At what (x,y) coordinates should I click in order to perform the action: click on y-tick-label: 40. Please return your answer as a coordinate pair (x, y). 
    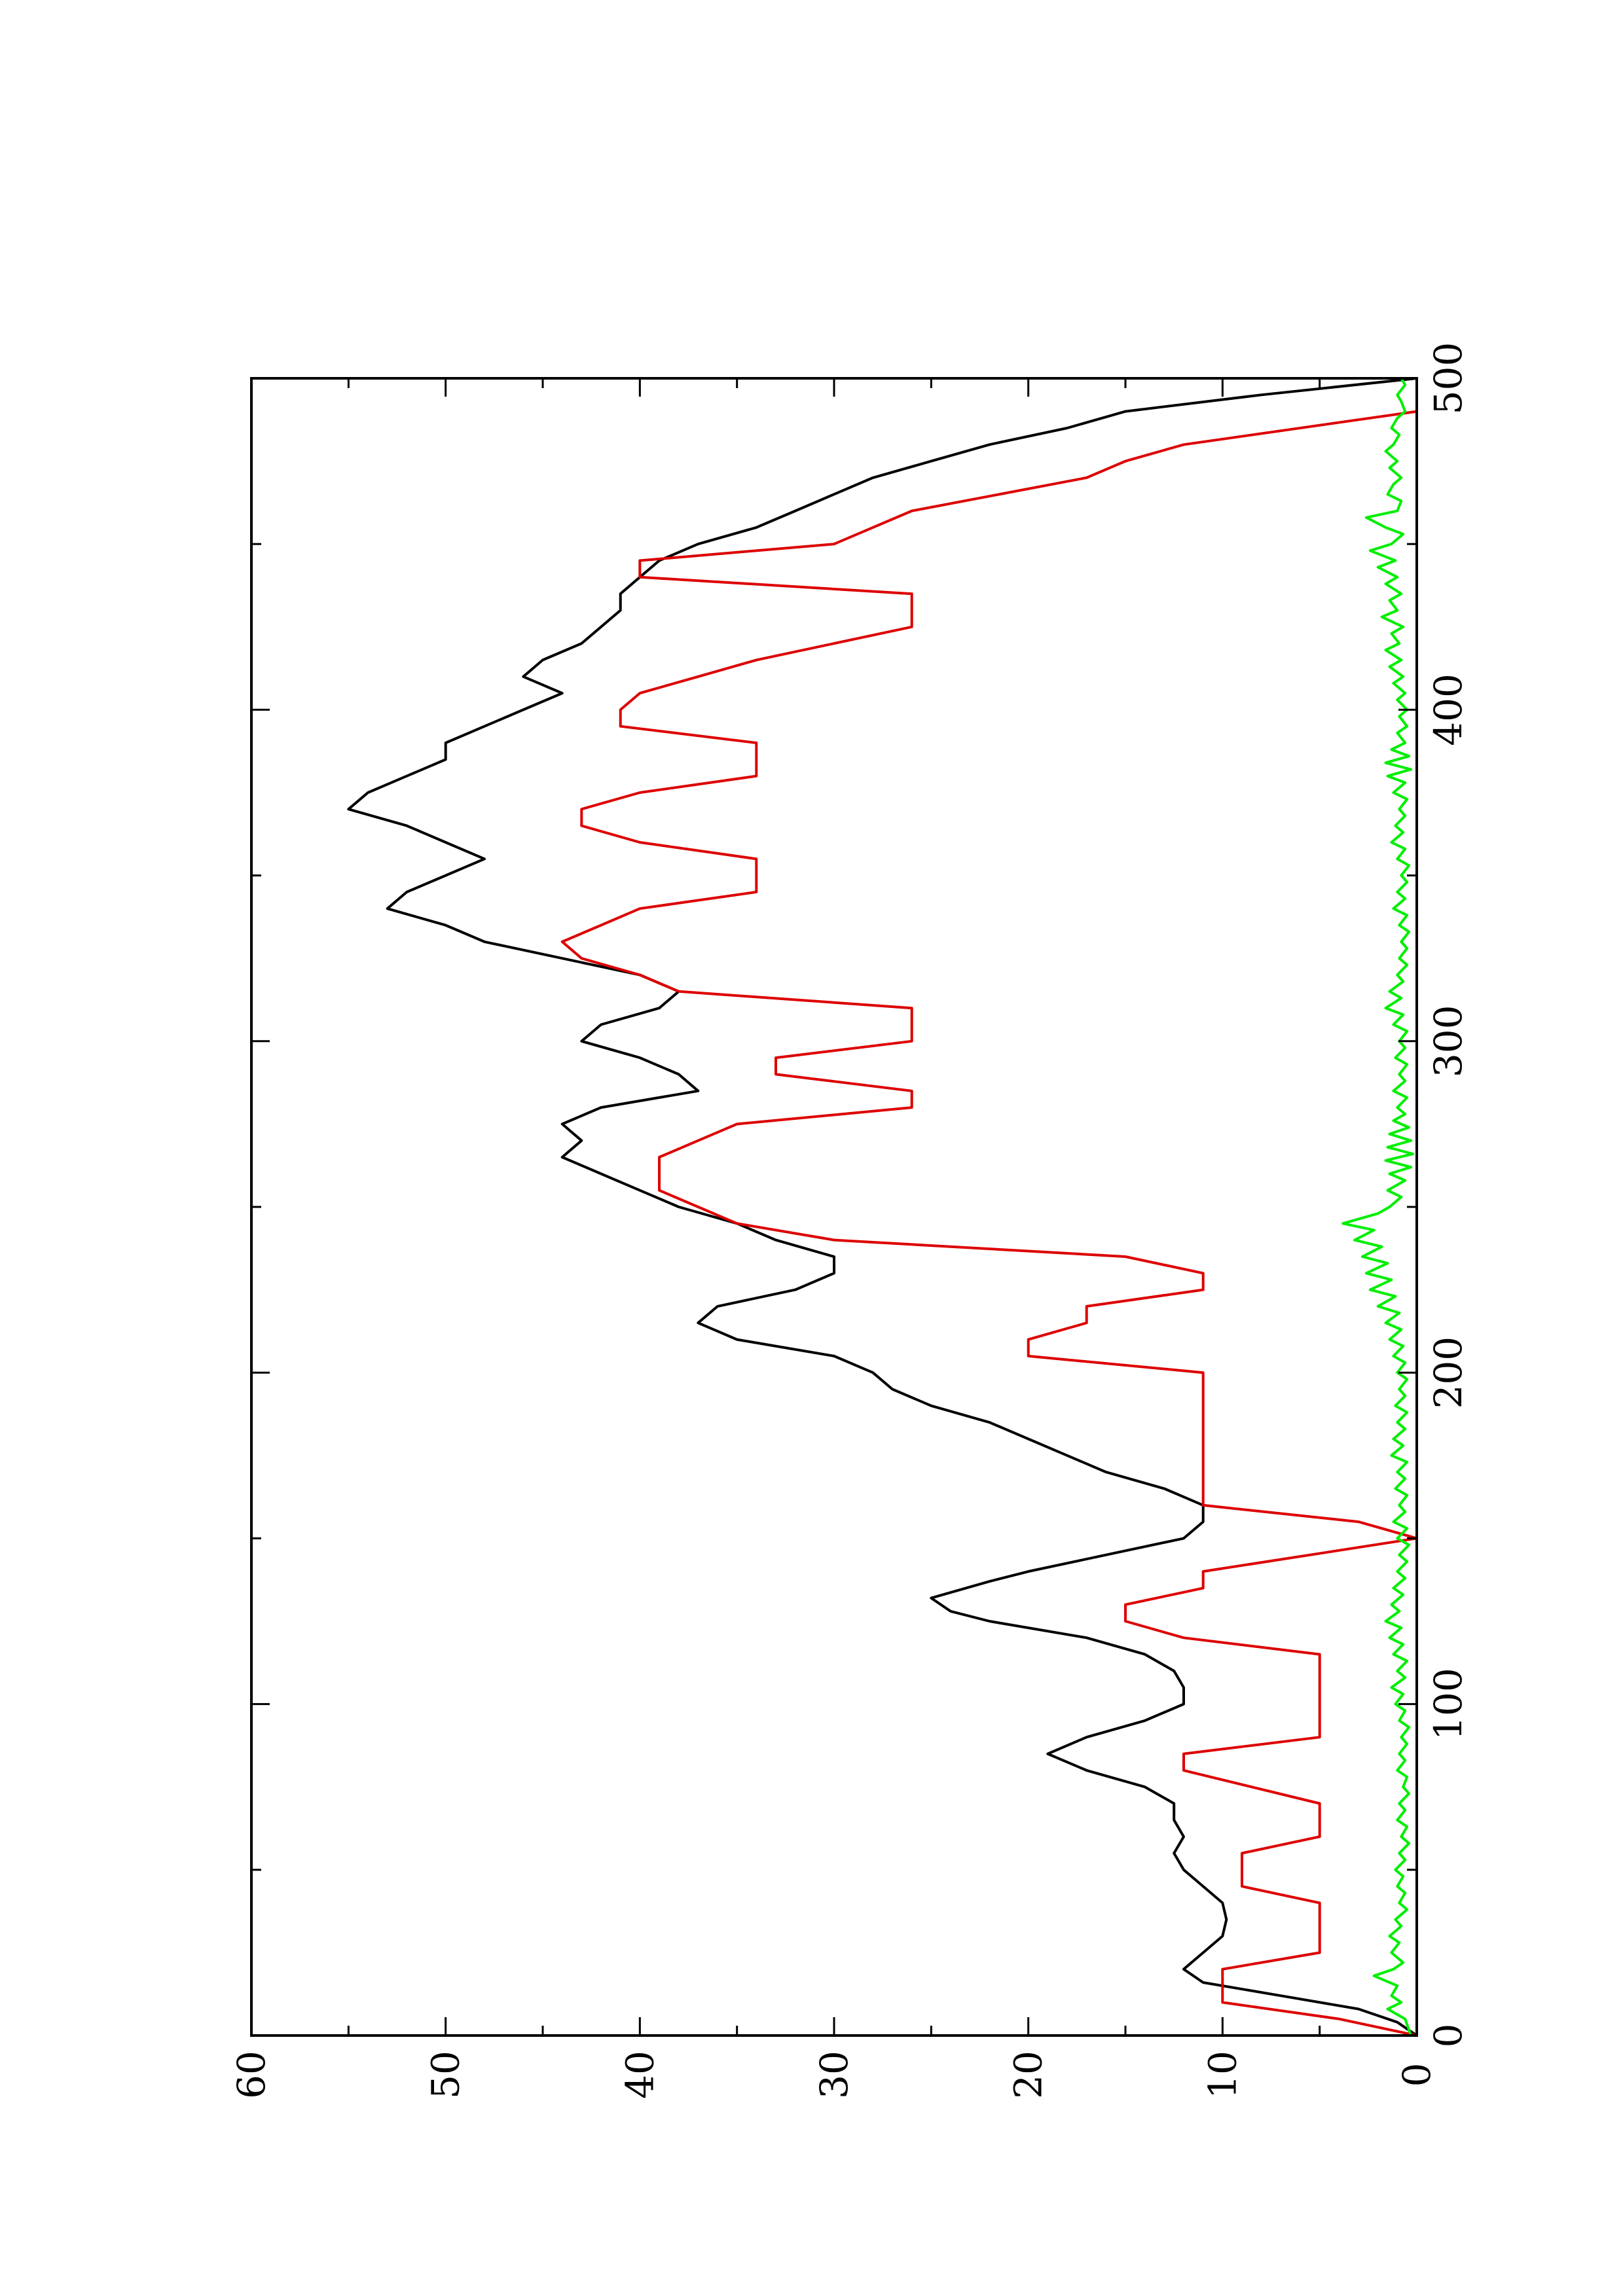
    Looking at the image, I should click on (639, 2075).